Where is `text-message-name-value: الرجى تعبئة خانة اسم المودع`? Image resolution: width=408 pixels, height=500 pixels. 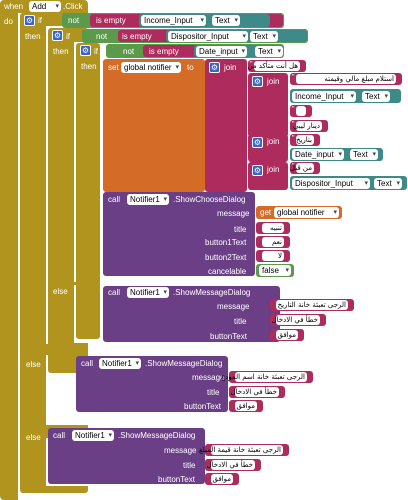 text-message-name-value: الرجى تعبئة خانة اسم المودع is located at coordinates (264, 377).